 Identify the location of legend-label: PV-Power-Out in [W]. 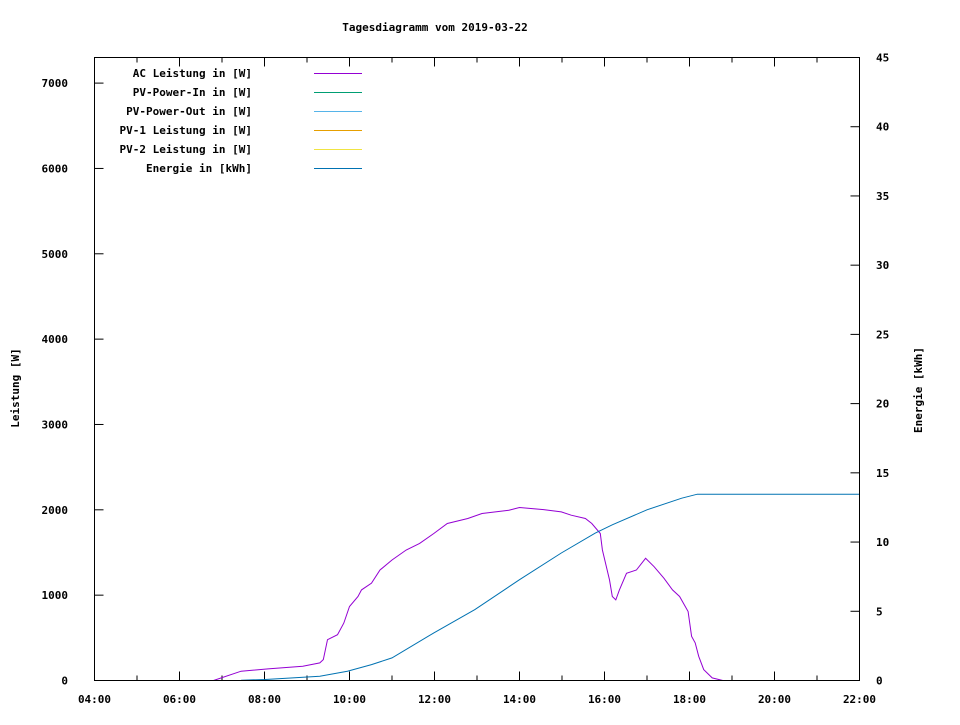
(189, 111).